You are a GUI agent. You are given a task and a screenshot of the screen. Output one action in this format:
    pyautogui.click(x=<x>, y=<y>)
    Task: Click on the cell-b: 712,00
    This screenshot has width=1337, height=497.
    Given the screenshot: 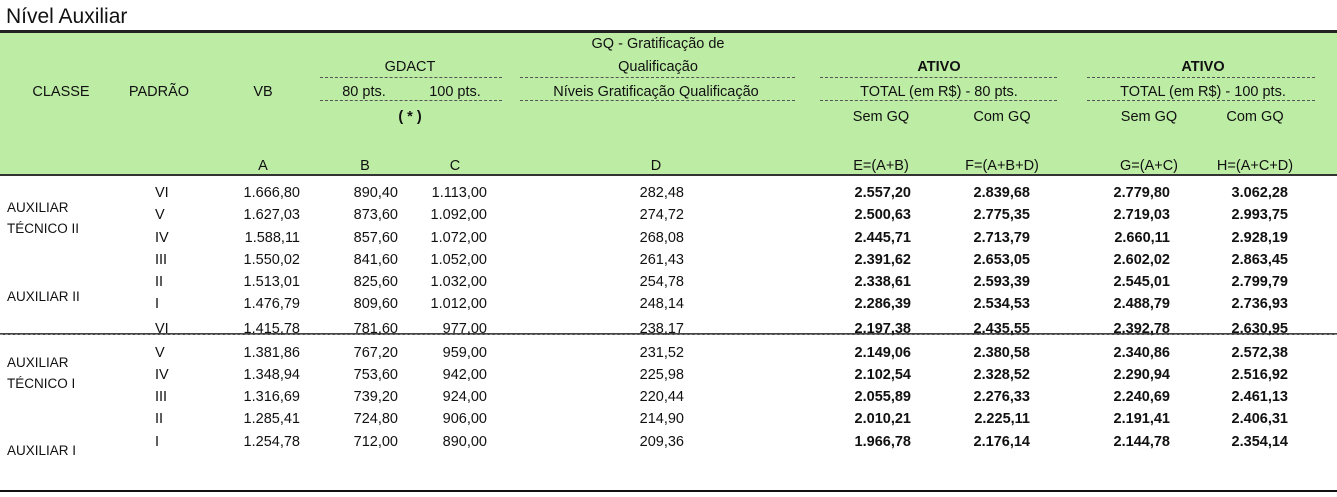 What is the action you would take?
    pyautogui.click(x=375, y=441)
    